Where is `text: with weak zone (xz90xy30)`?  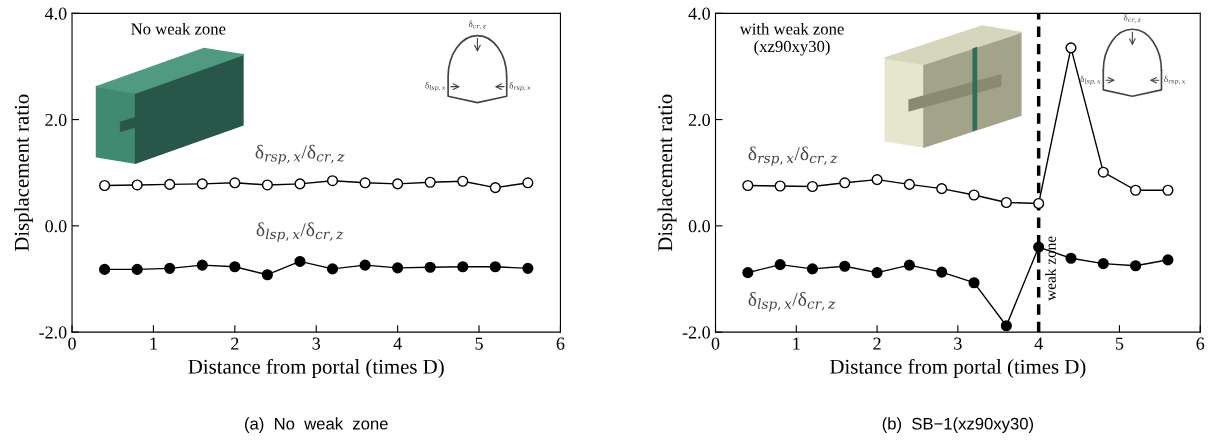 text: with weak zone (xz90xy30) is located at coordinates (791, 39).